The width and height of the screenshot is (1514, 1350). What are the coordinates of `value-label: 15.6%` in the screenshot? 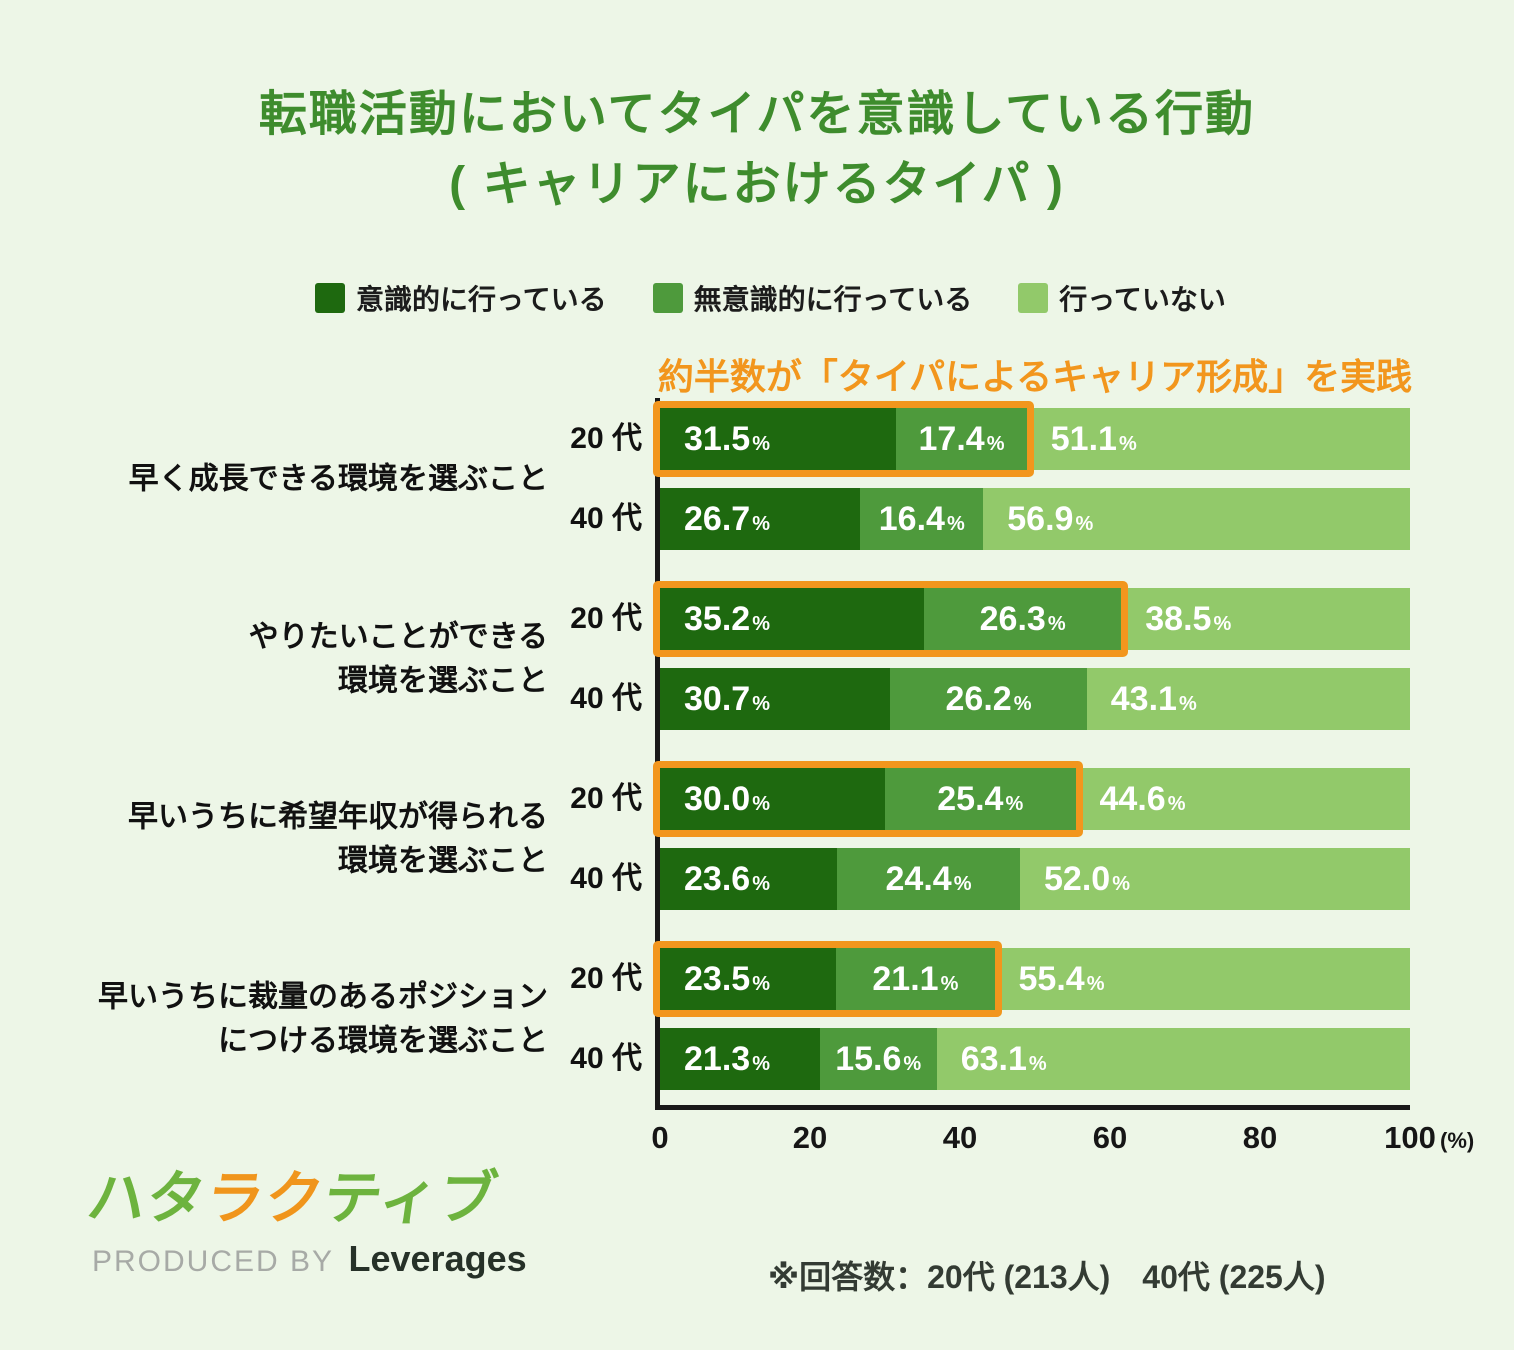 It's located at (878, 1059).